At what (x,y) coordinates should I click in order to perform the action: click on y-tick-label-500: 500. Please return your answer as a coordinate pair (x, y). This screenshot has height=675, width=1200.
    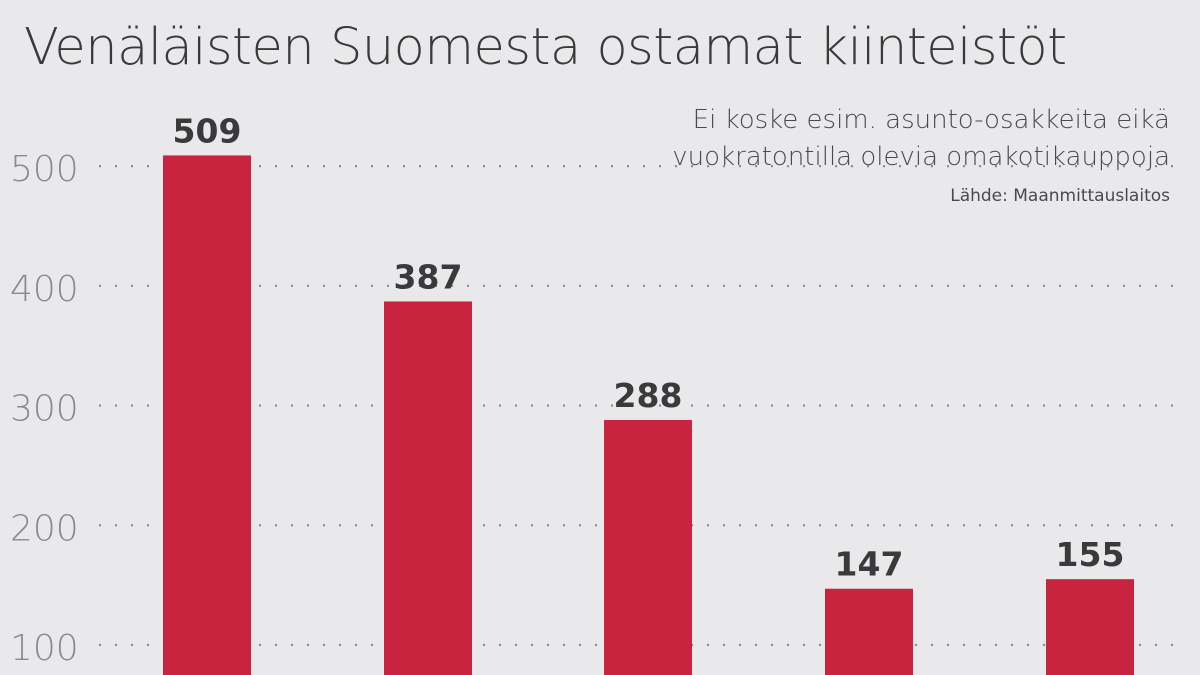
    Looking at the image, I should click on (44, 169).